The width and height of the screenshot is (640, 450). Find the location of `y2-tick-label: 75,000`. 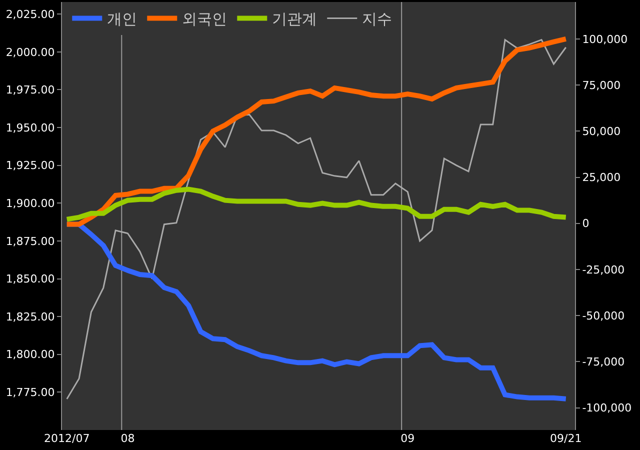

y2-tick-label: 75,000 is located at coordinates (601, 85).